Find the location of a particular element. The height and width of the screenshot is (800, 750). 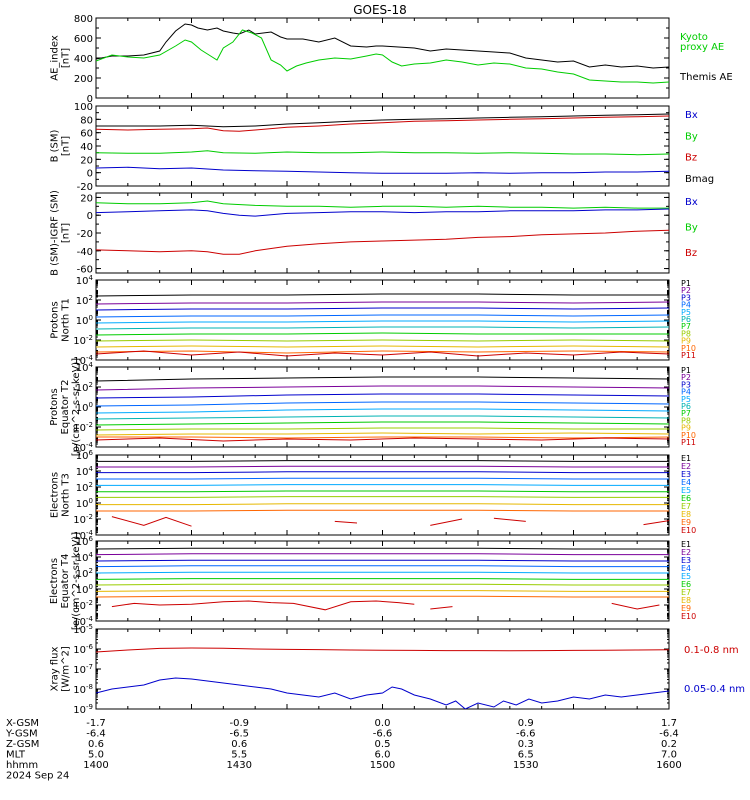

x-axis-row-label: MLT is located at coordinates (16, 755).